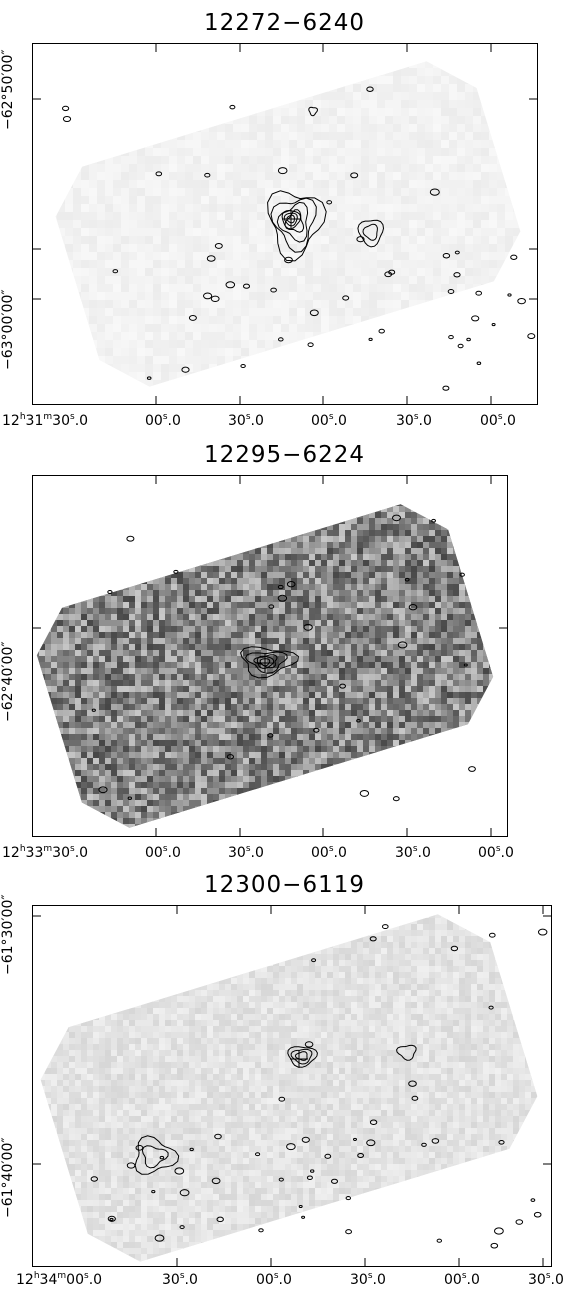 This screenshot has width=569, height=1290. What do you see at coordinates (8, 1177) in the screenshot?
I see `y-tick-label: −61°40′00″` at bounding box center [8, 1177].